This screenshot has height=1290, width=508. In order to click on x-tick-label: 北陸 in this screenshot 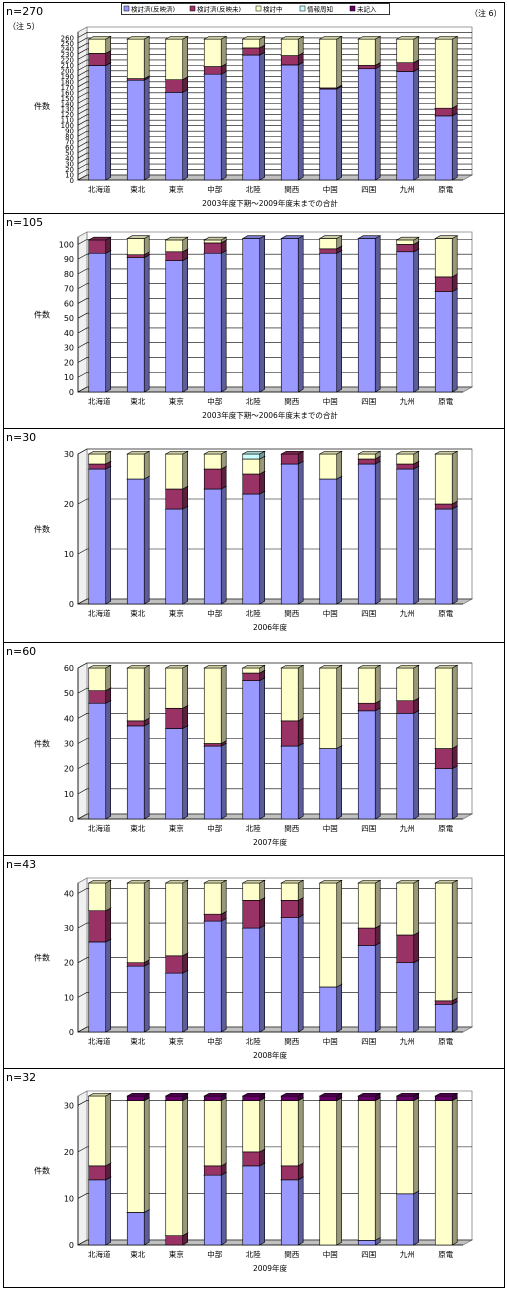, I will do `click(253, 1254)`.